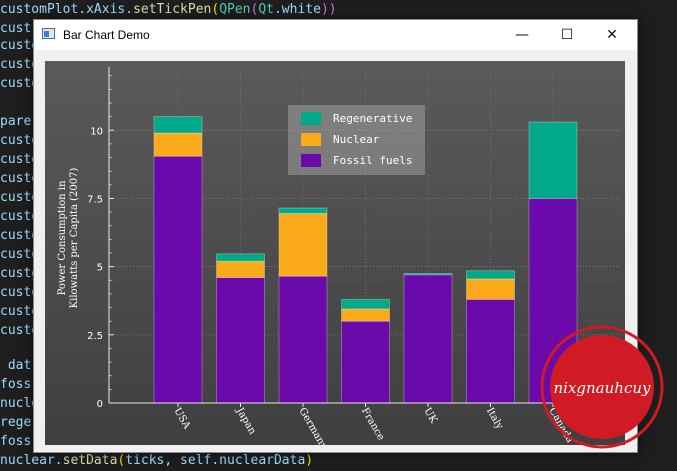 The image size is (677, 471). I want to click on watermark-text: nixgnauhcuy, so click(603, 388).